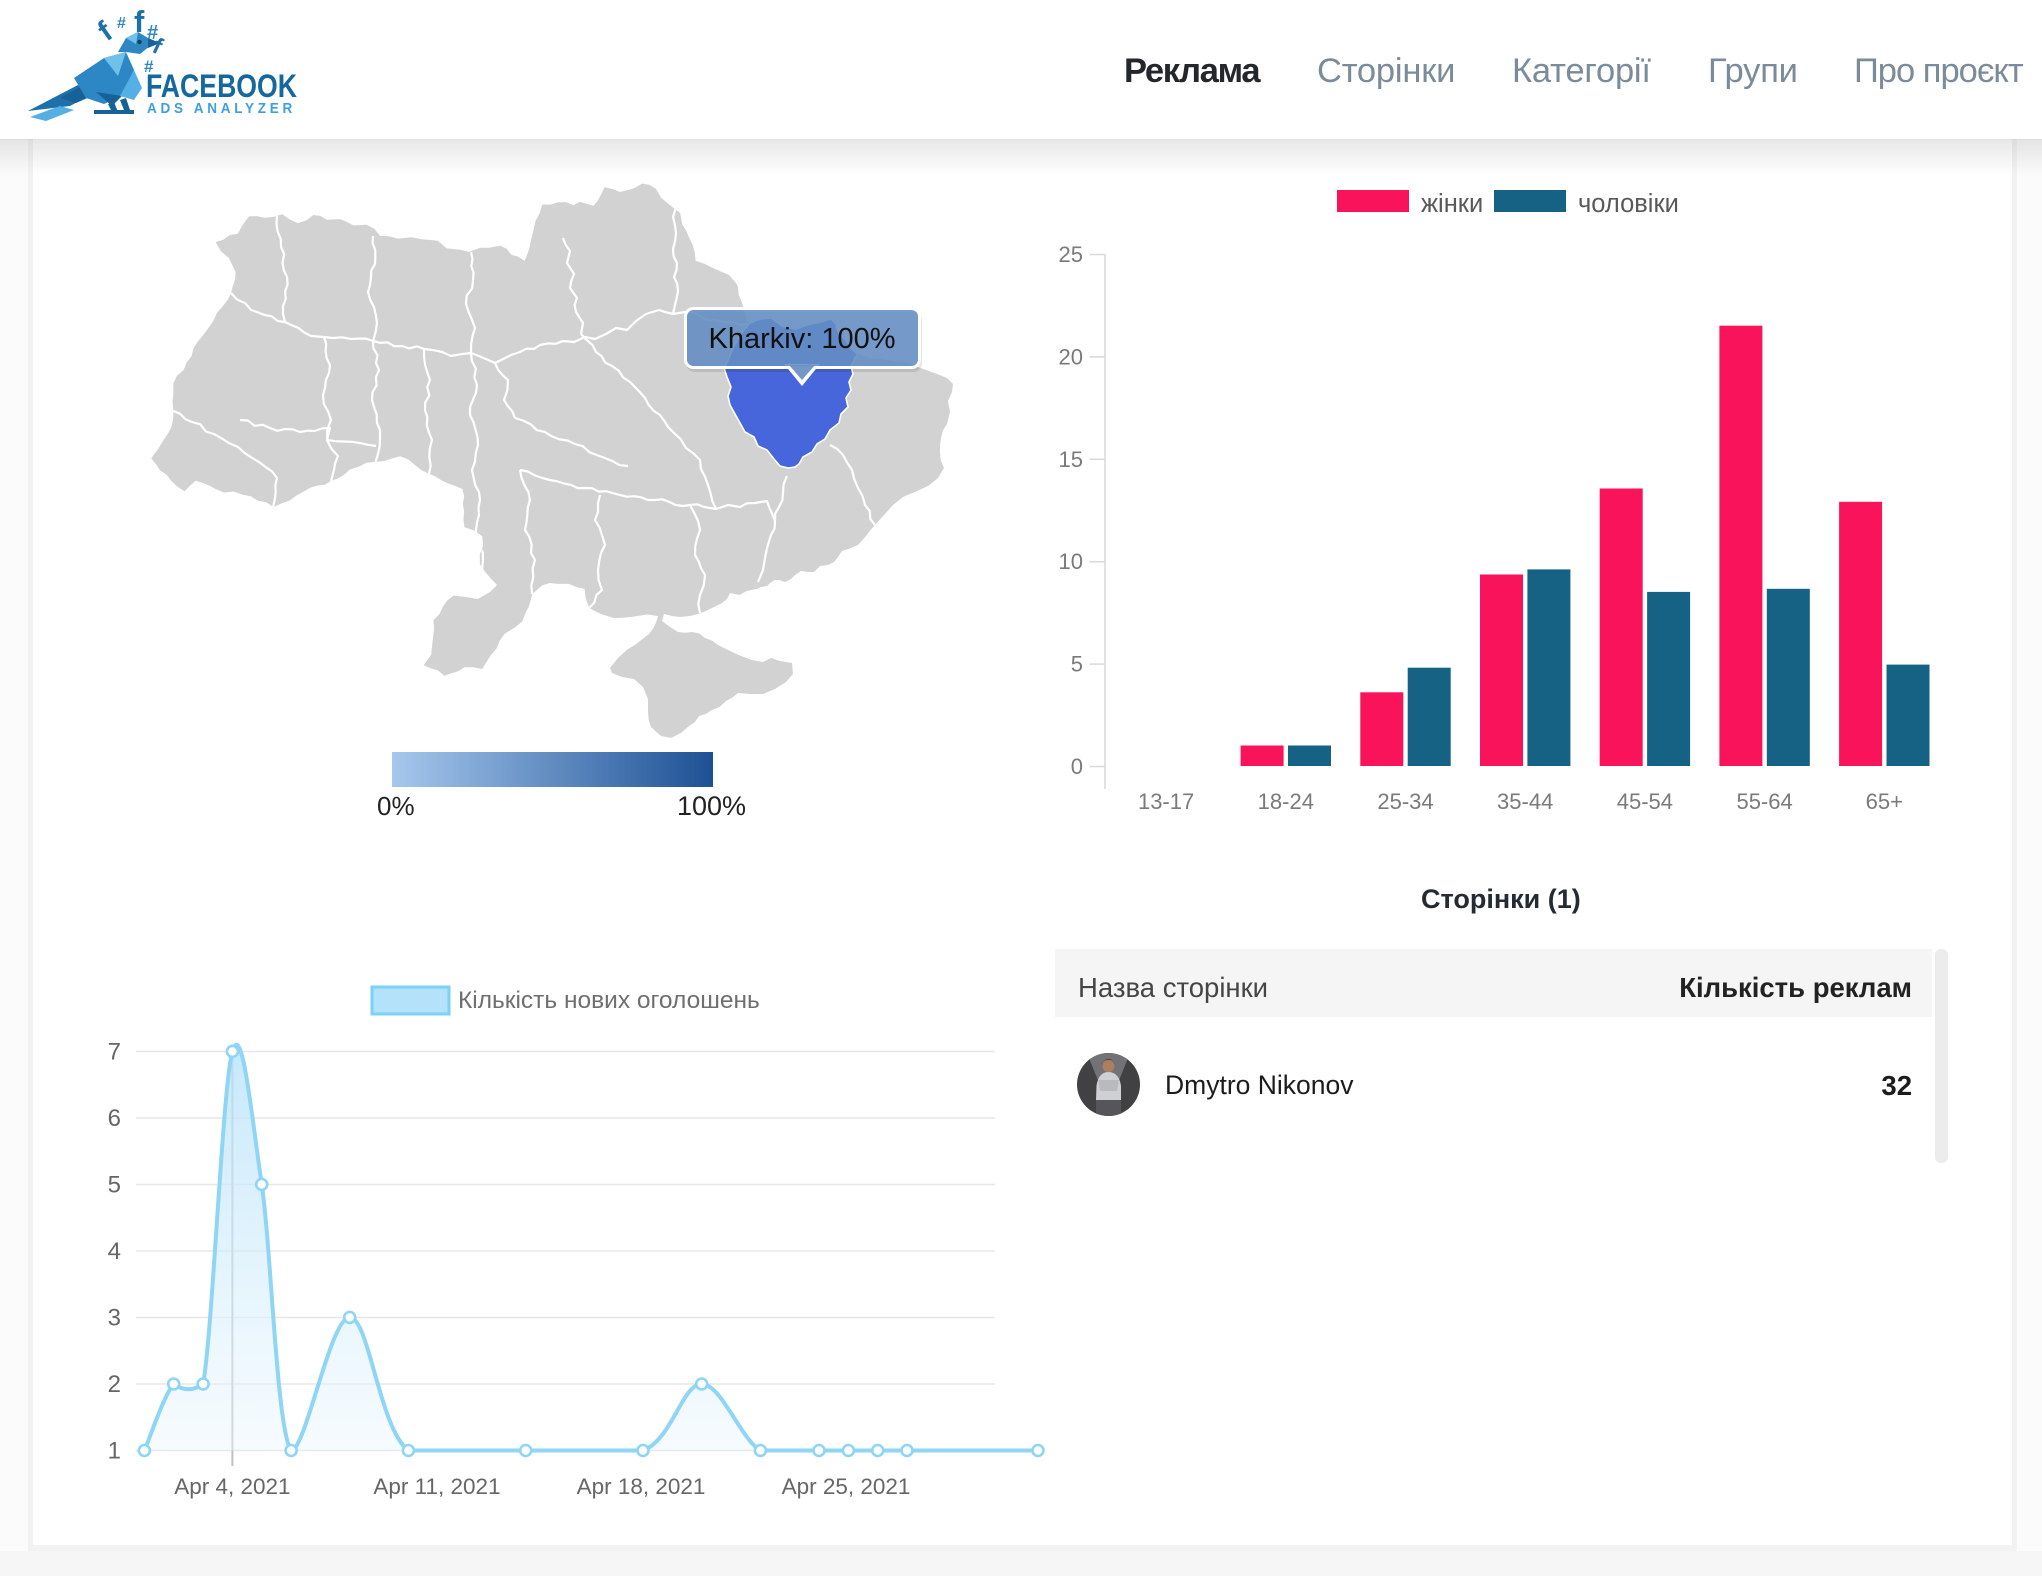 Image resolution: width=2042 pixels, height=1576 pixels. I want to click on svg-text: Кількість нових оголошень, so click(609, 1000).